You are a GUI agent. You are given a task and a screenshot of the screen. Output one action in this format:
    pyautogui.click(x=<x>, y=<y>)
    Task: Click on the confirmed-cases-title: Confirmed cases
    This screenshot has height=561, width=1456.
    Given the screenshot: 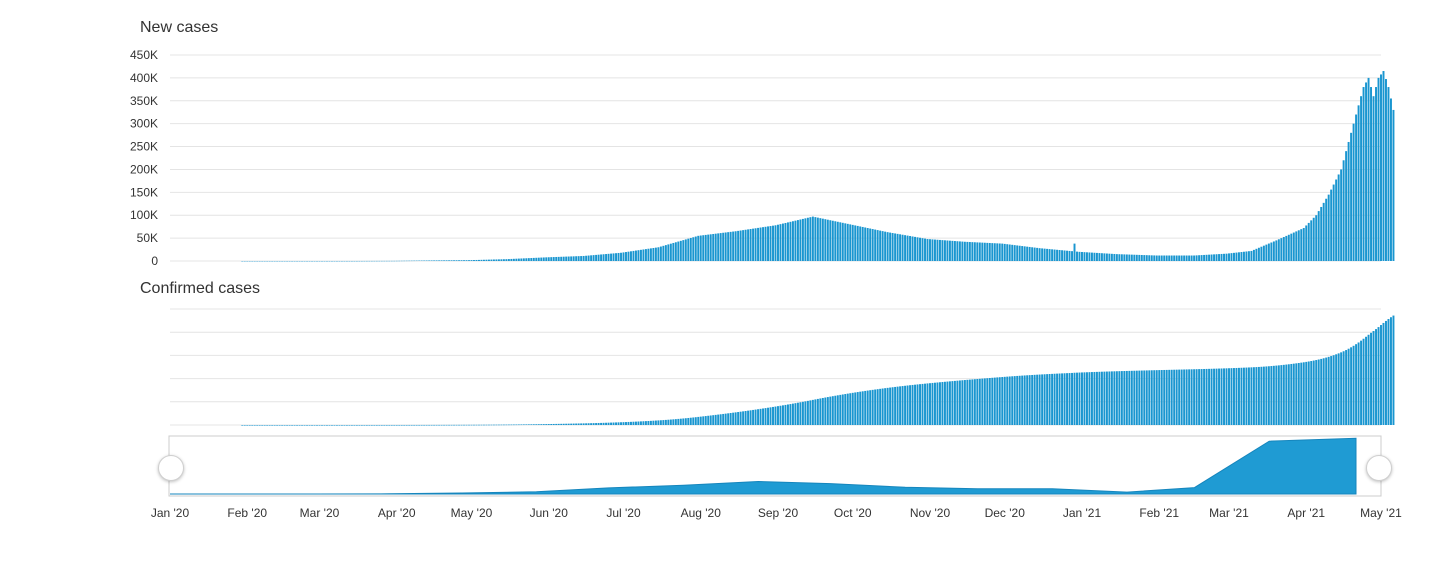 What is the action you would take?
    pyautogui.click(x=200, y=288)
    